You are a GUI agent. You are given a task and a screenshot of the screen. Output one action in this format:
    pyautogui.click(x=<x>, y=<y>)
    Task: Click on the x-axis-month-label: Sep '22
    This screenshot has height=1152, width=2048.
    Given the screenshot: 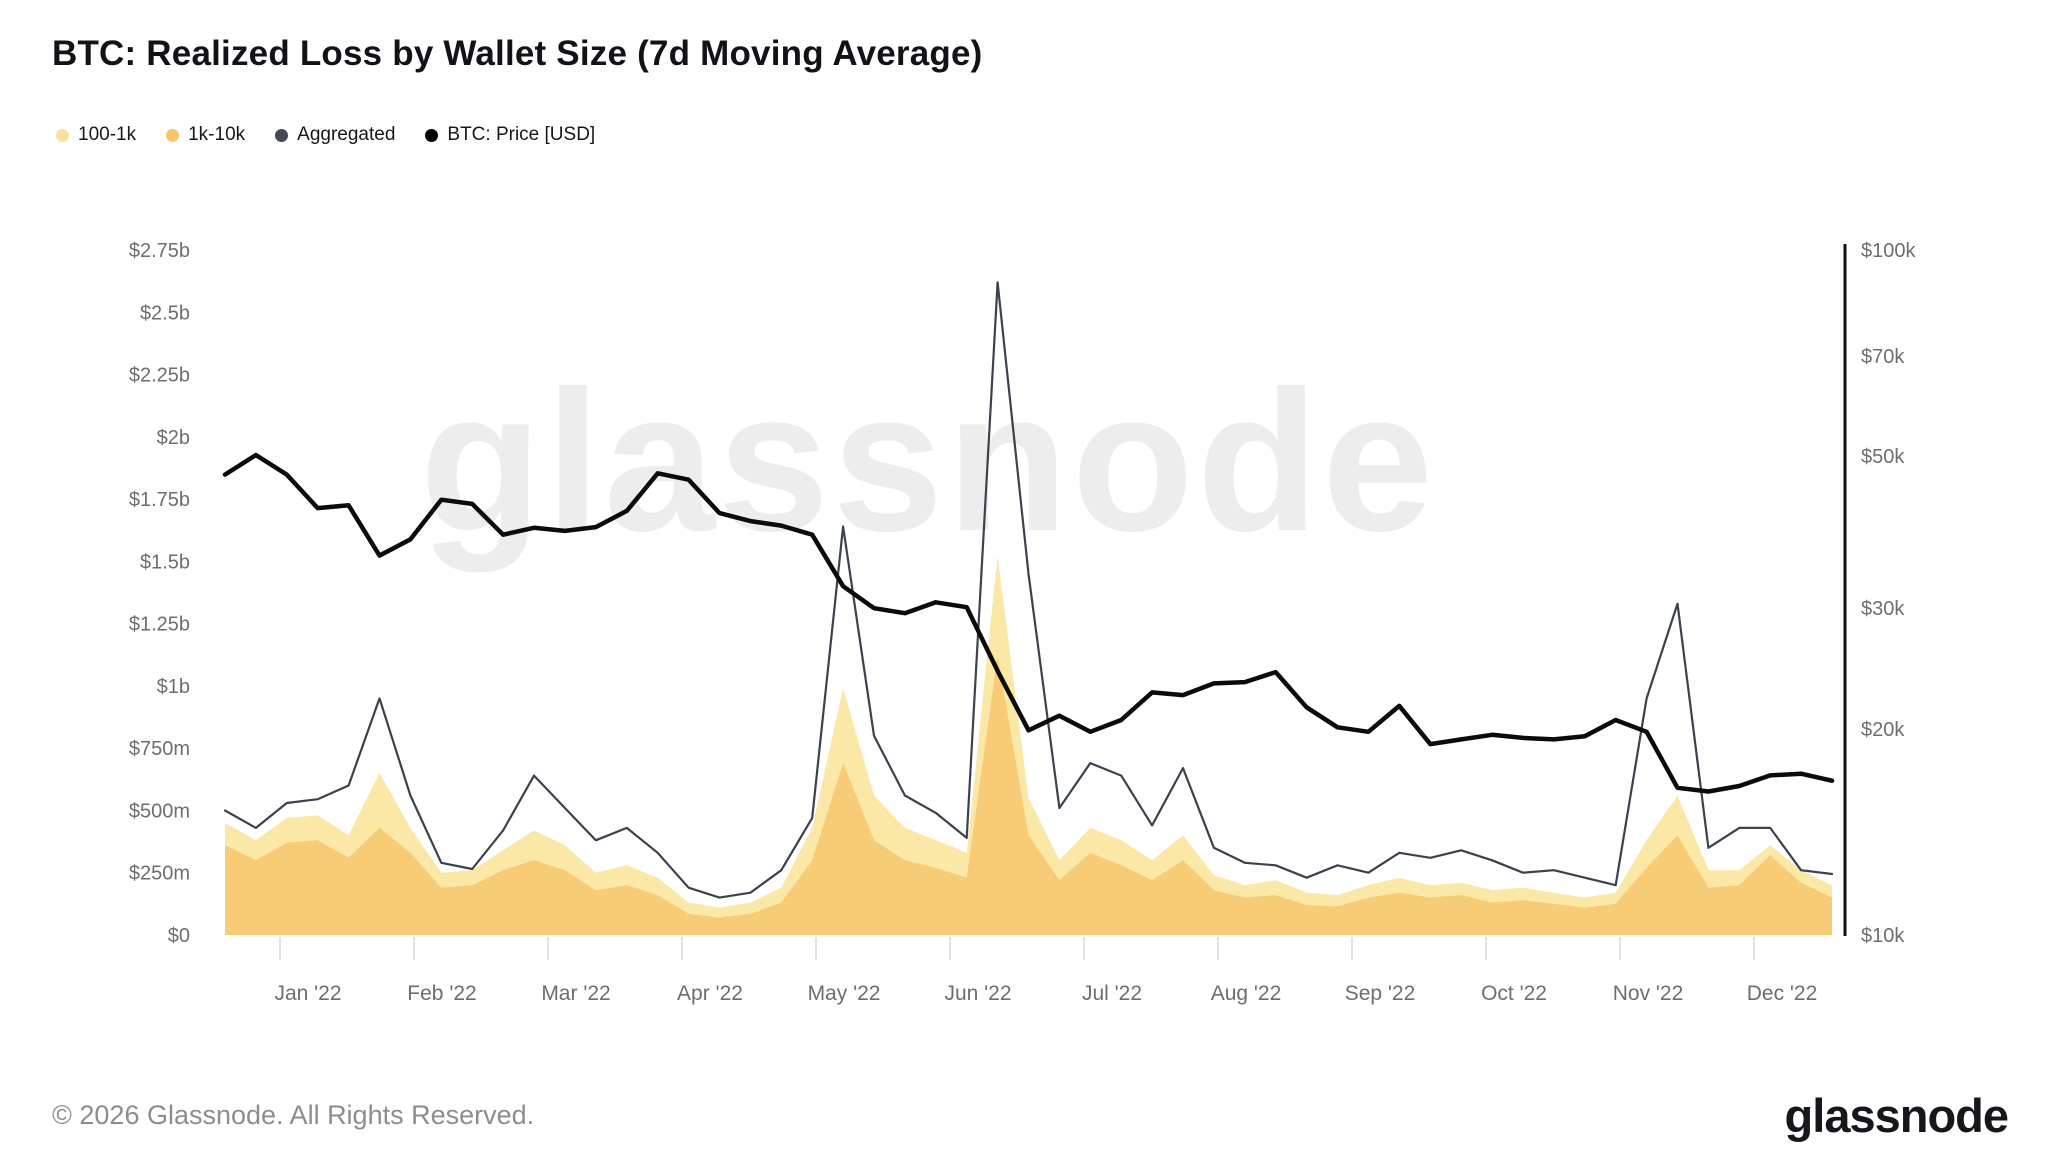 What is the action you would take?
    pyautogui.click(x=1380, y=993)
    